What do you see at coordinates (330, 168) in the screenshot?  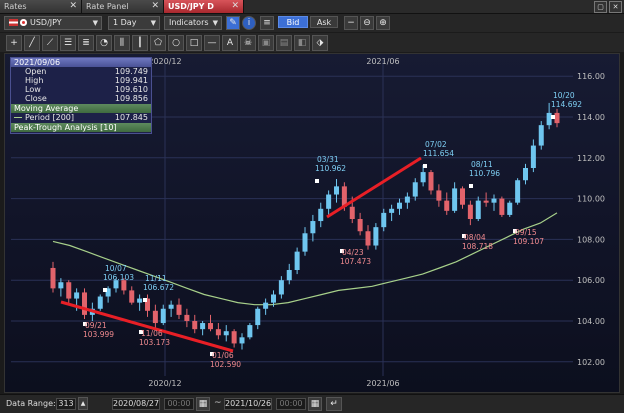 I see `peak-trough-value: 110.962` at bounding box center [330, 168].